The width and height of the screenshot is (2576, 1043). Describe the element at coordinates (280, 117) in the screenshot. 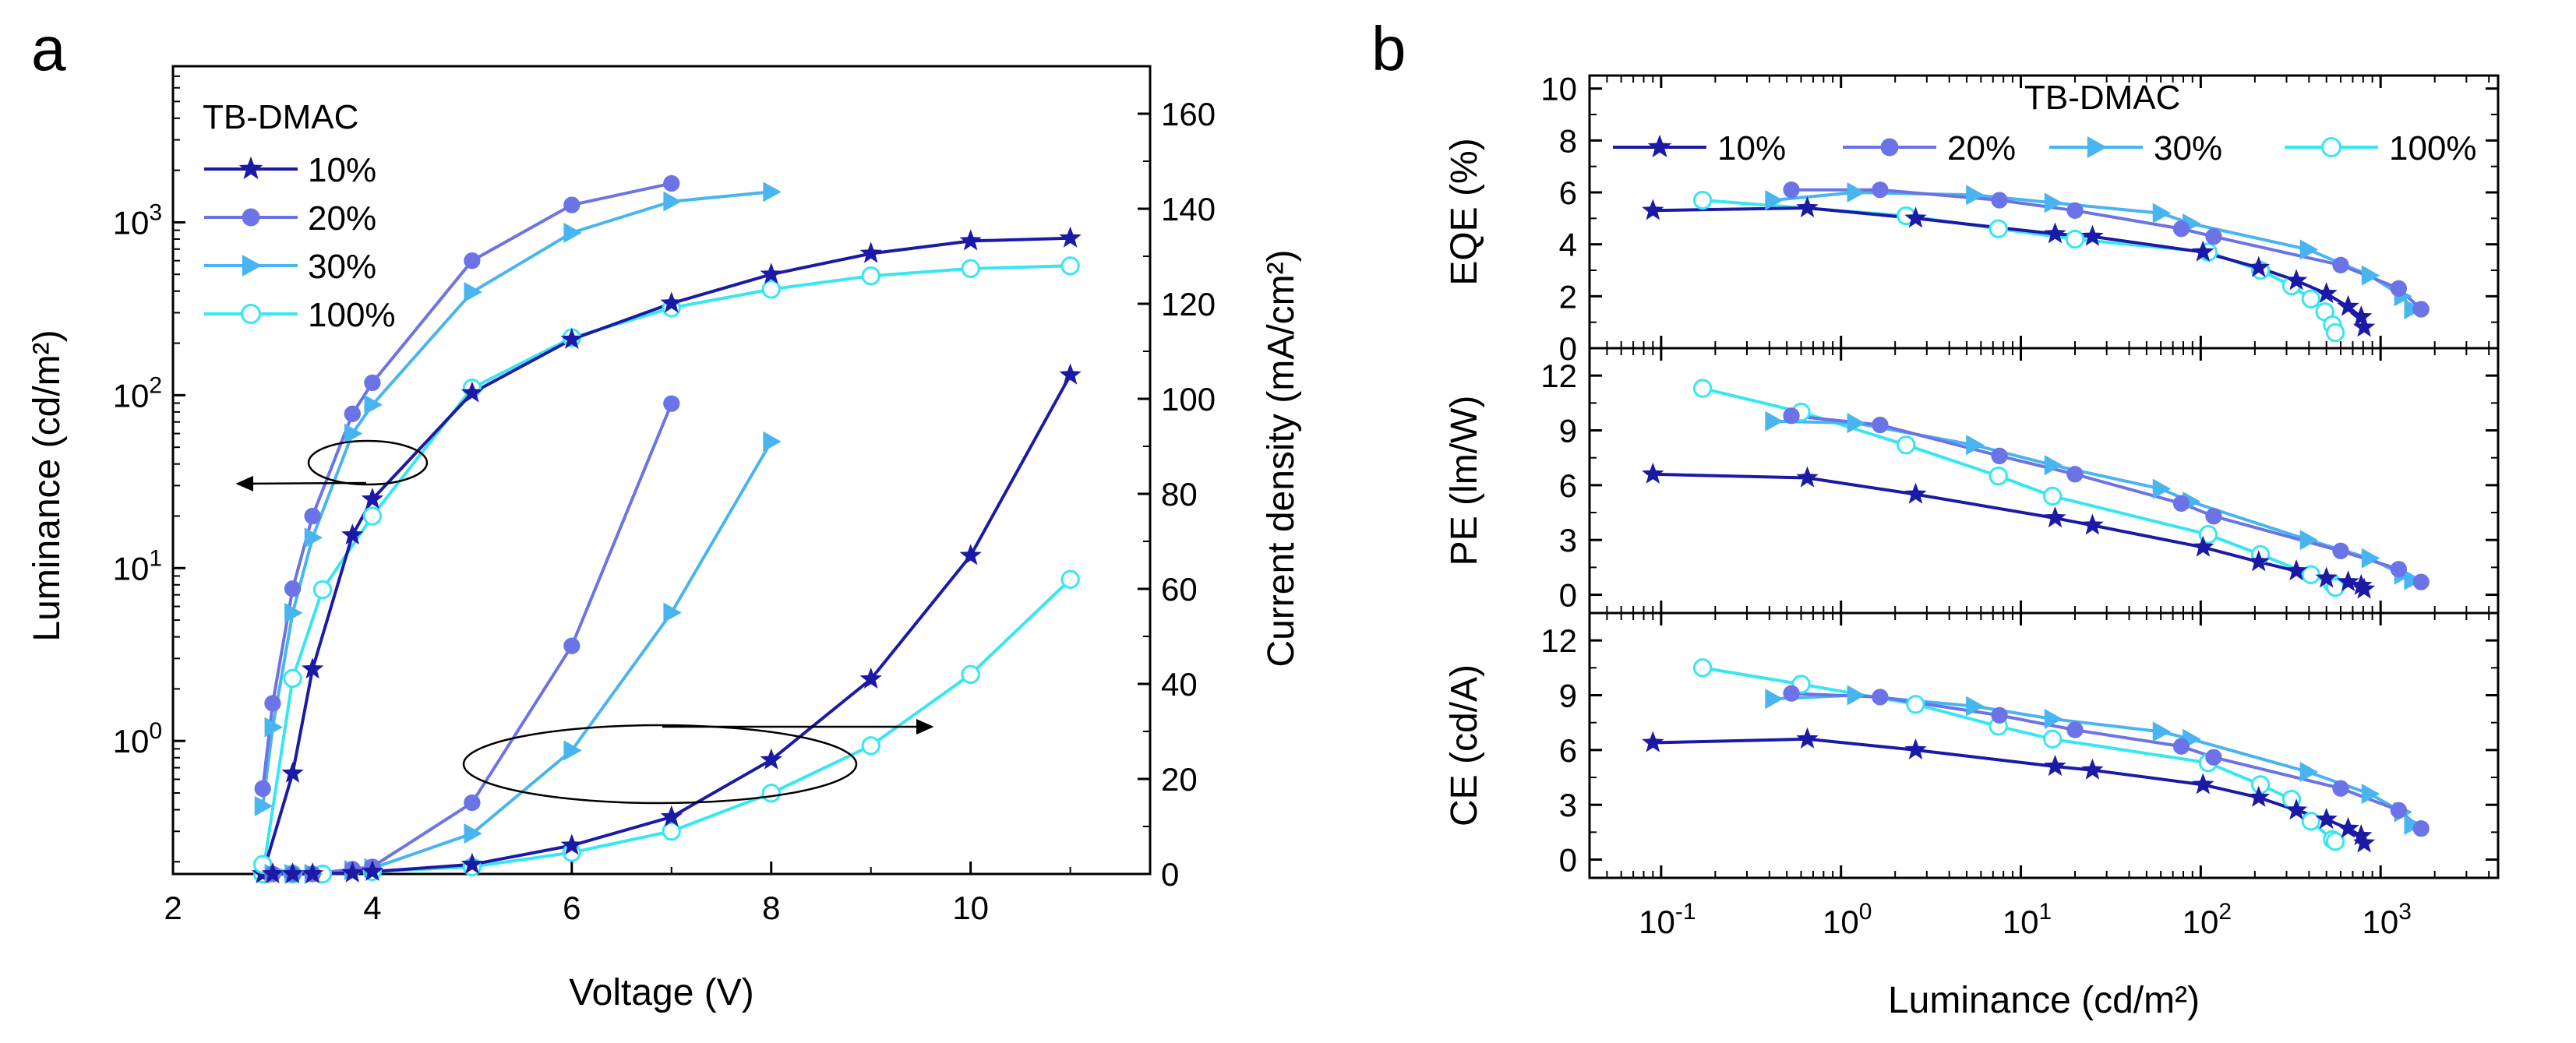

I see `legend-title: TB-DMAC` at that location.